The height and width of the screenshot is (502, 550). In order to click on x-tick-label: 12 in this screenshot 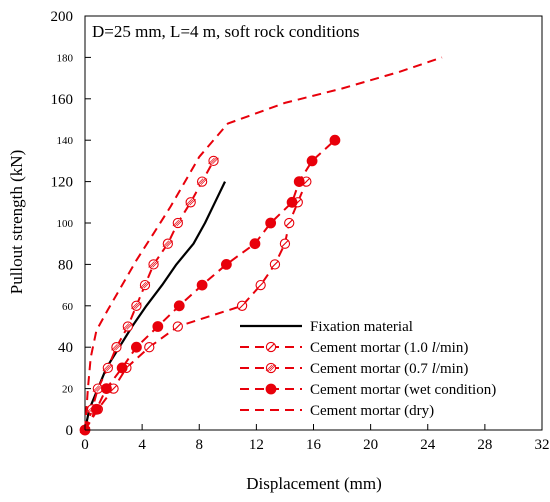, I will do `click(256, 445)`.